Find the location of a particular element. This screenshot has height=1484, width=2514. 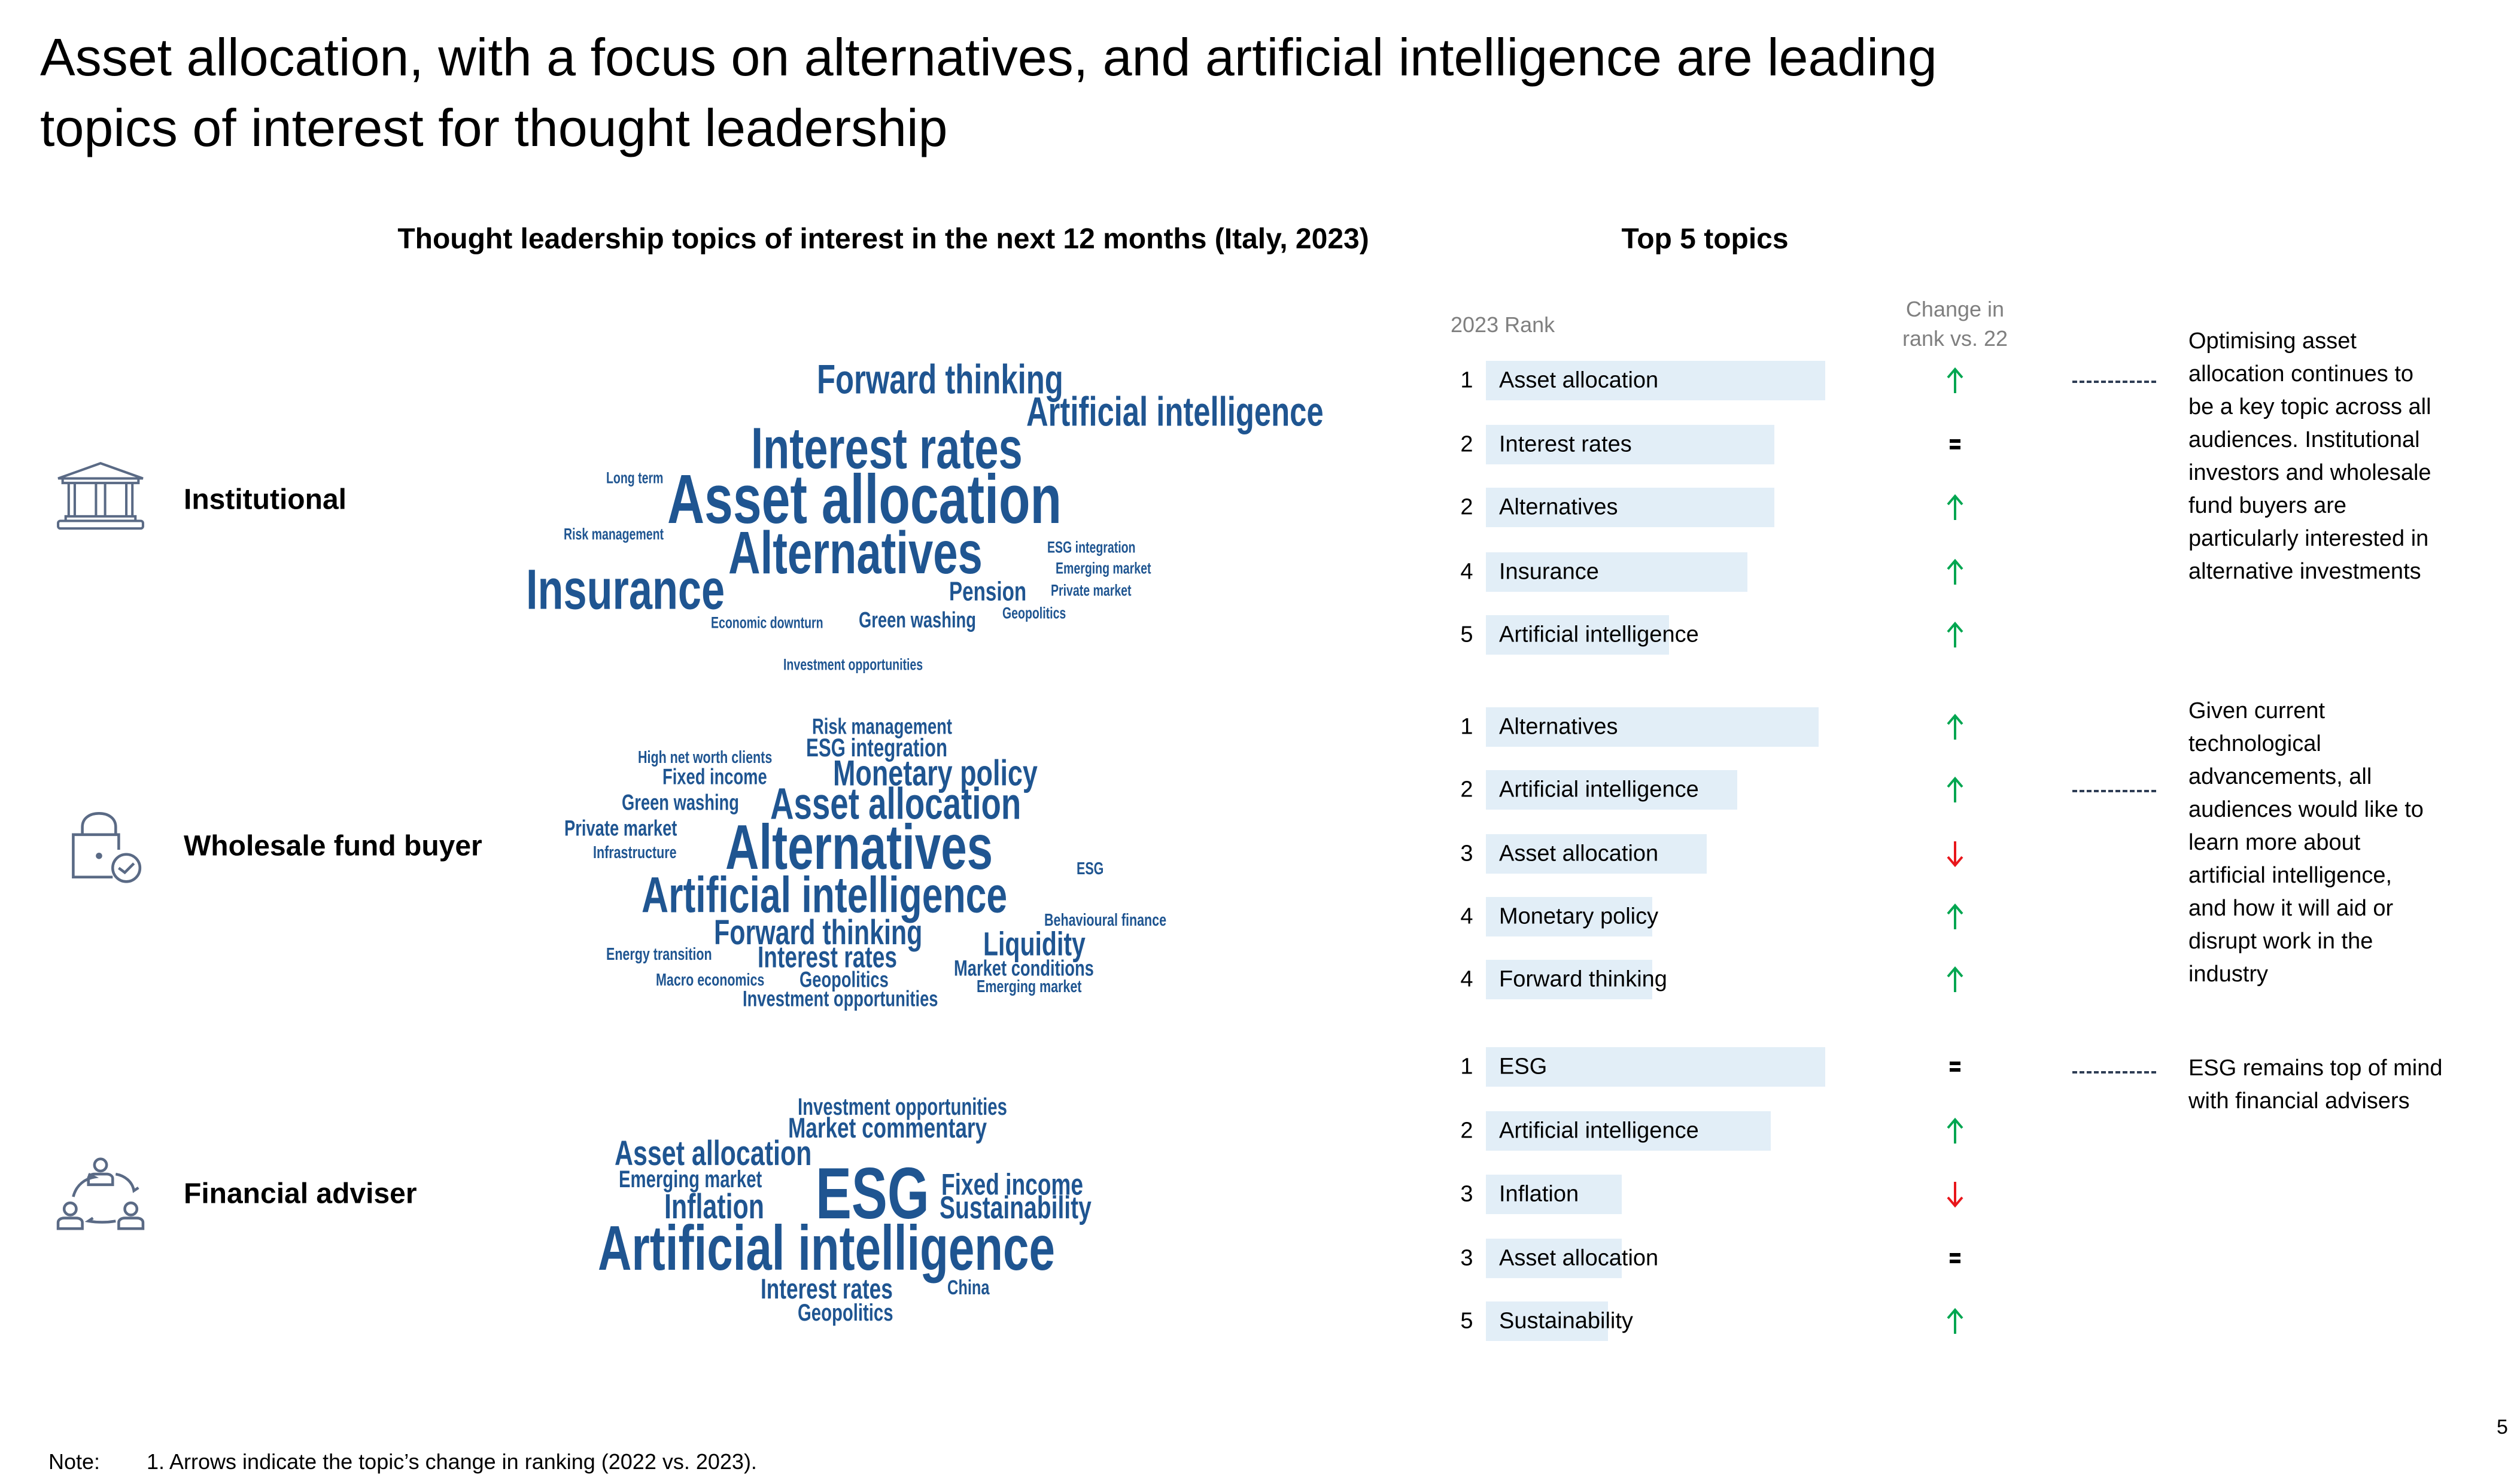

wordcloud-word: Inflation is located at coordinates (714, 1206).